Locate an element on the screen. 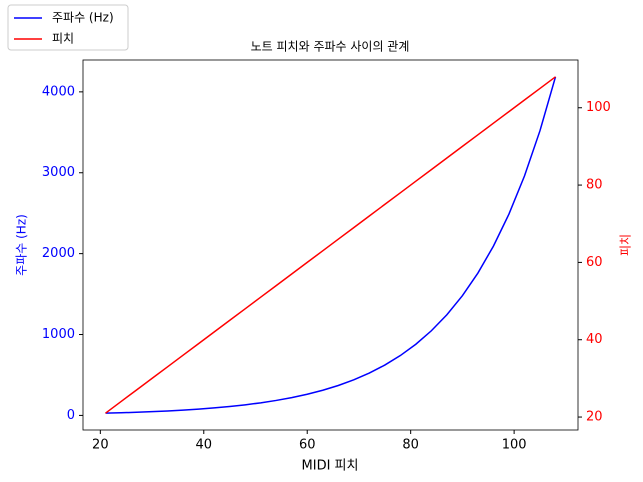 The height and width of the screenshot is (482, 643). y2-tick-label: 20 is located at coordinates (594, 417).